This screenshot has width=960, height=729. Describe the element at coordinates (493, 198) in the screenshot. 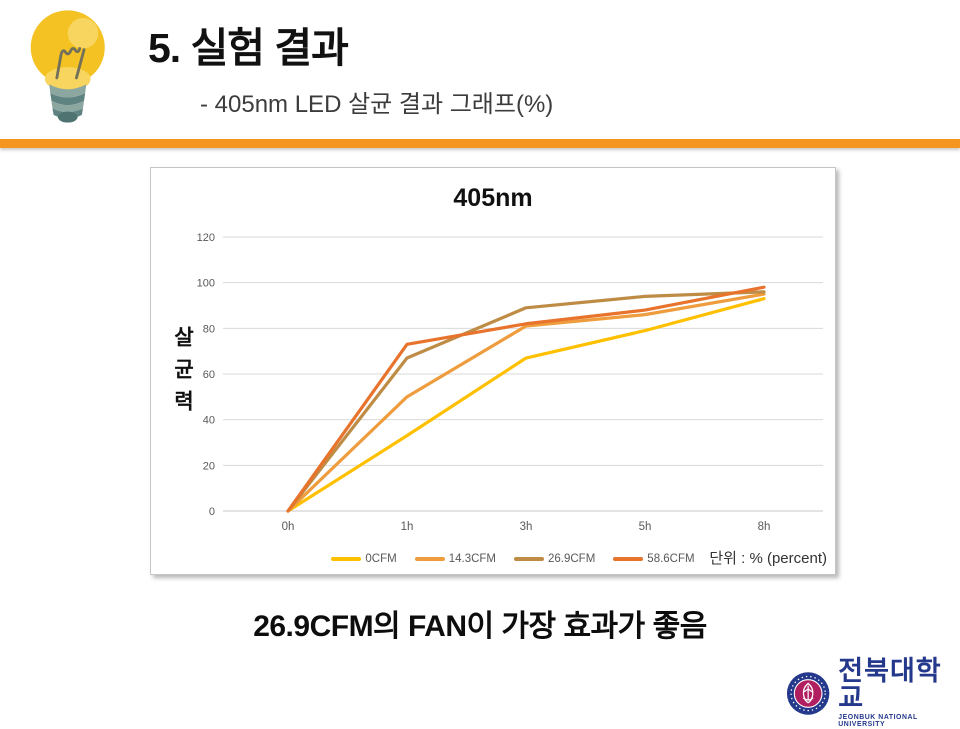

I see `chart-title: 405nm` at that location.